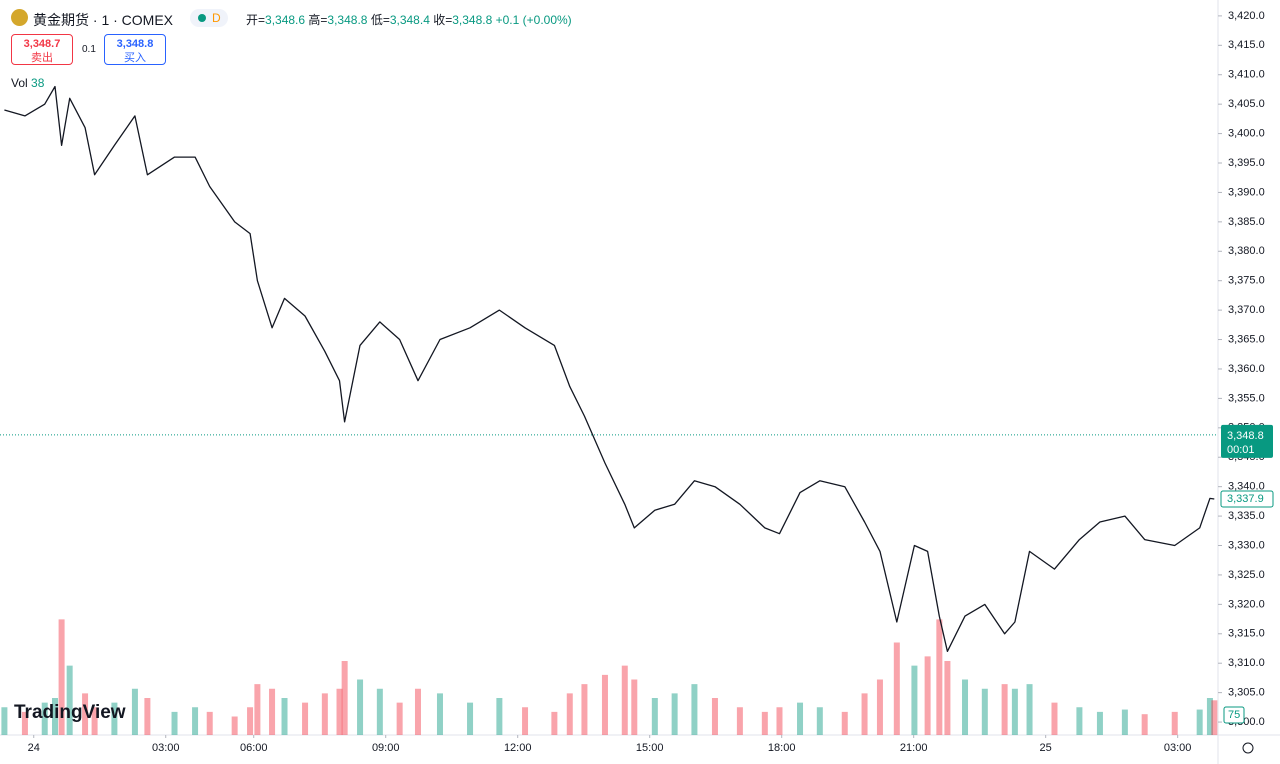 Image resolution: width=1280 pixels, height=764 pixels. I want to click on sell-button: 3,348.7 卖出, so click(42, 49).